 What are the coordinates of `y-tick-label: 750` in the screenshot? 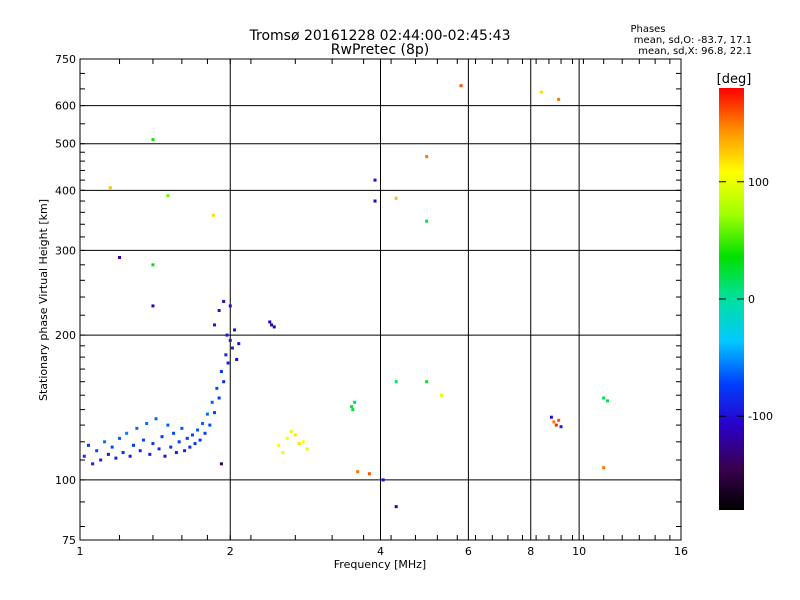 It's located at (65, 59).